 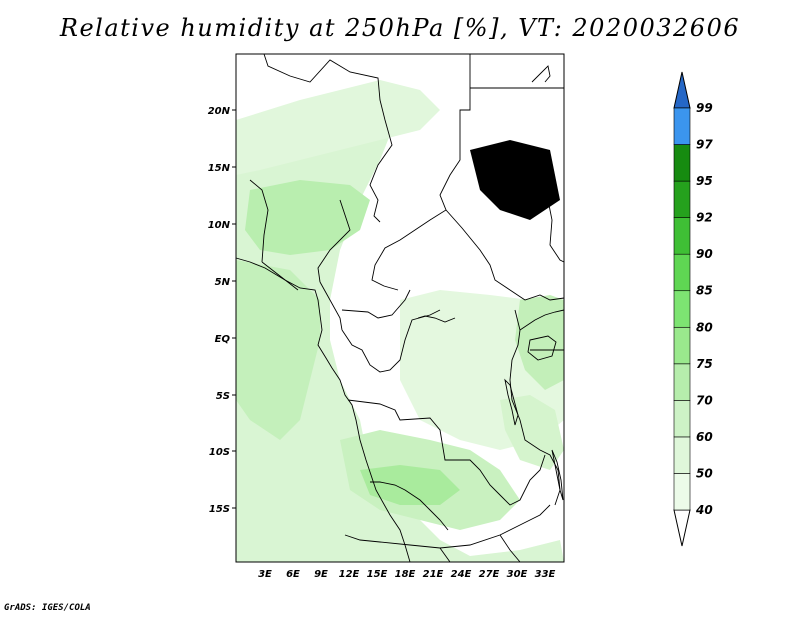 What do you see at coordinates (433, 574) in the screenshot?
I see `lon-label-21e: 21E` at bounding box center [433, 574].